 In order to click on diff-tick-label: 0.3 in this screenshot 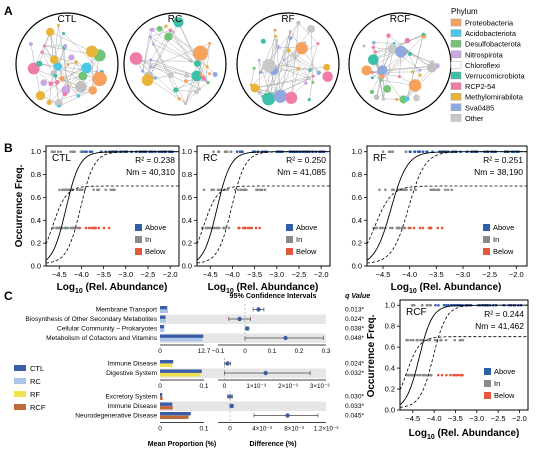, I will do `click(326, 351)`.